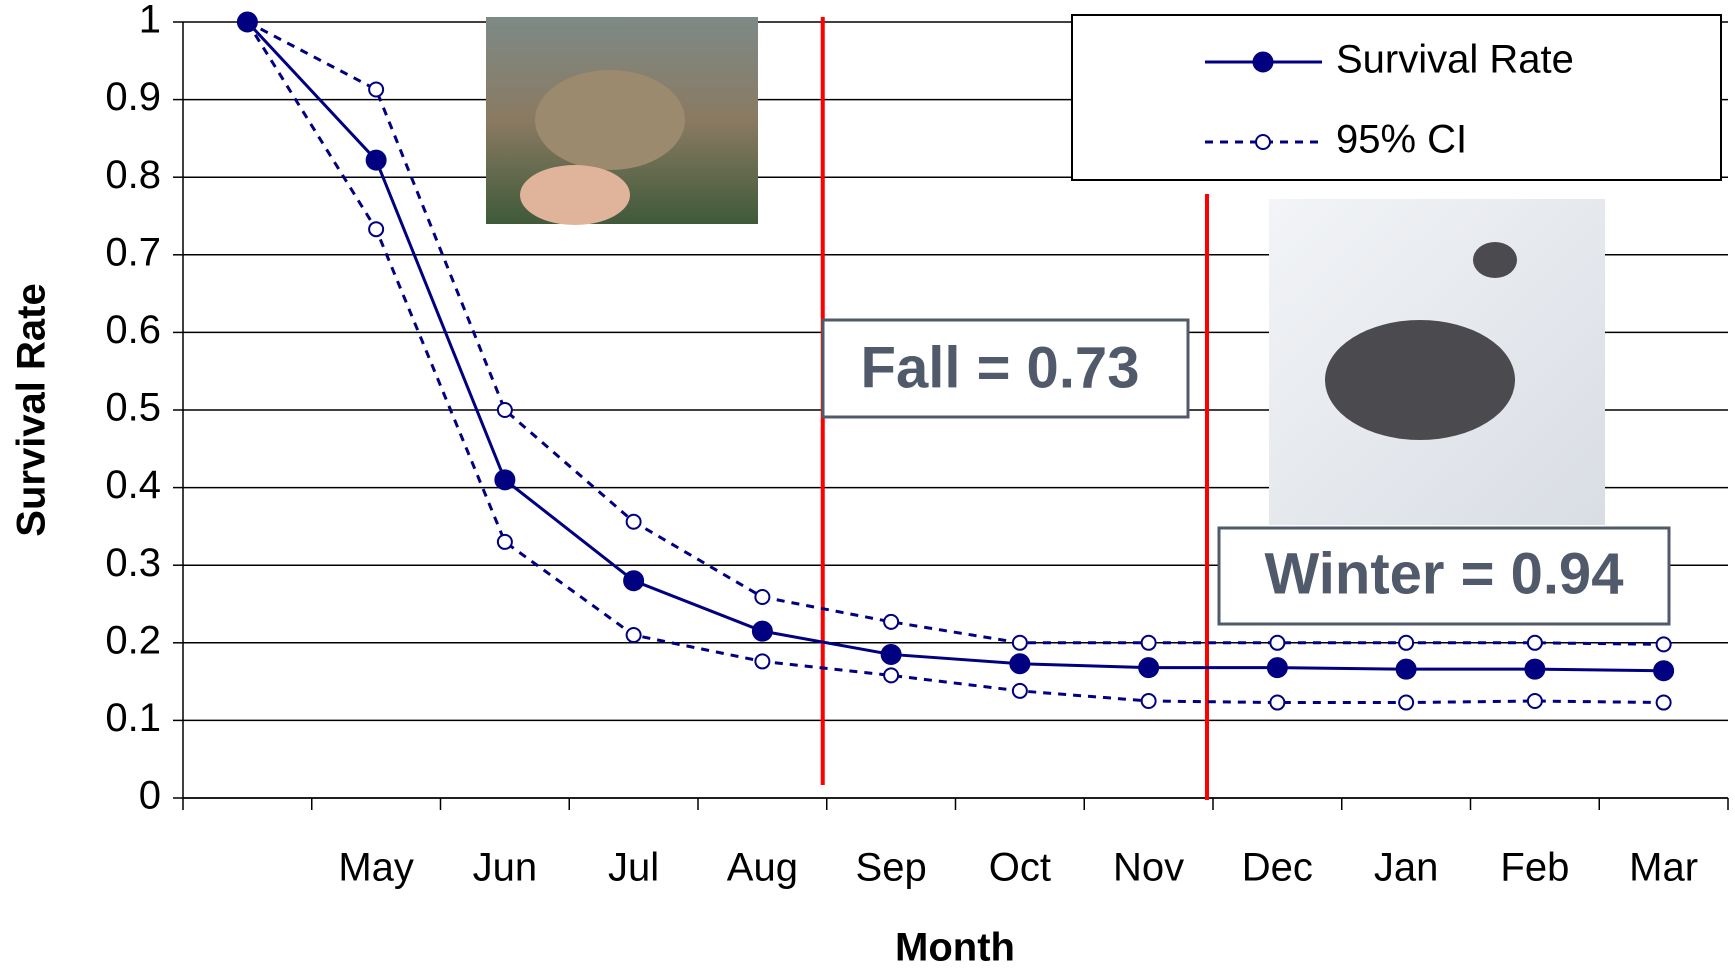  What do you see at coordinates (32, 409) in the screenshot?
I see `y-axis-title: Survival Rate` at bounding box center [32, 409].